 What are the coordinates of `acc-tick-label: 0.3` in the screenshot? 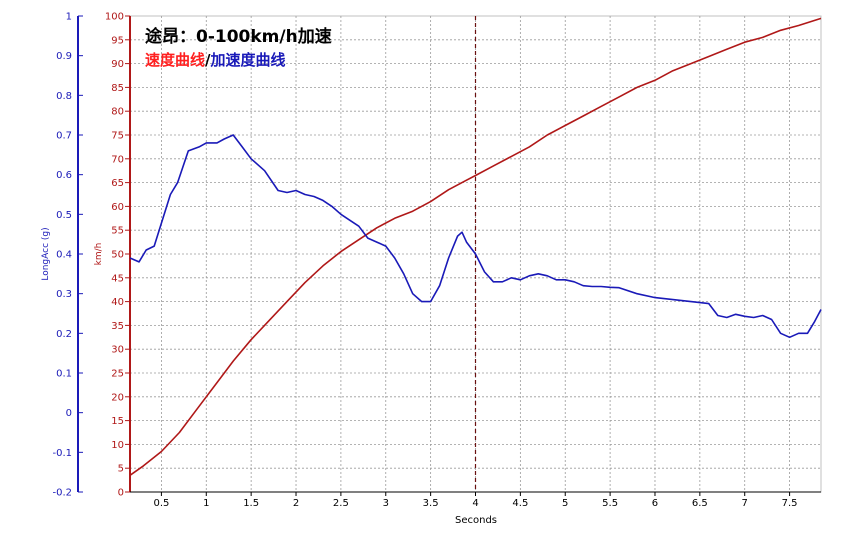 It's located at (64, 294).